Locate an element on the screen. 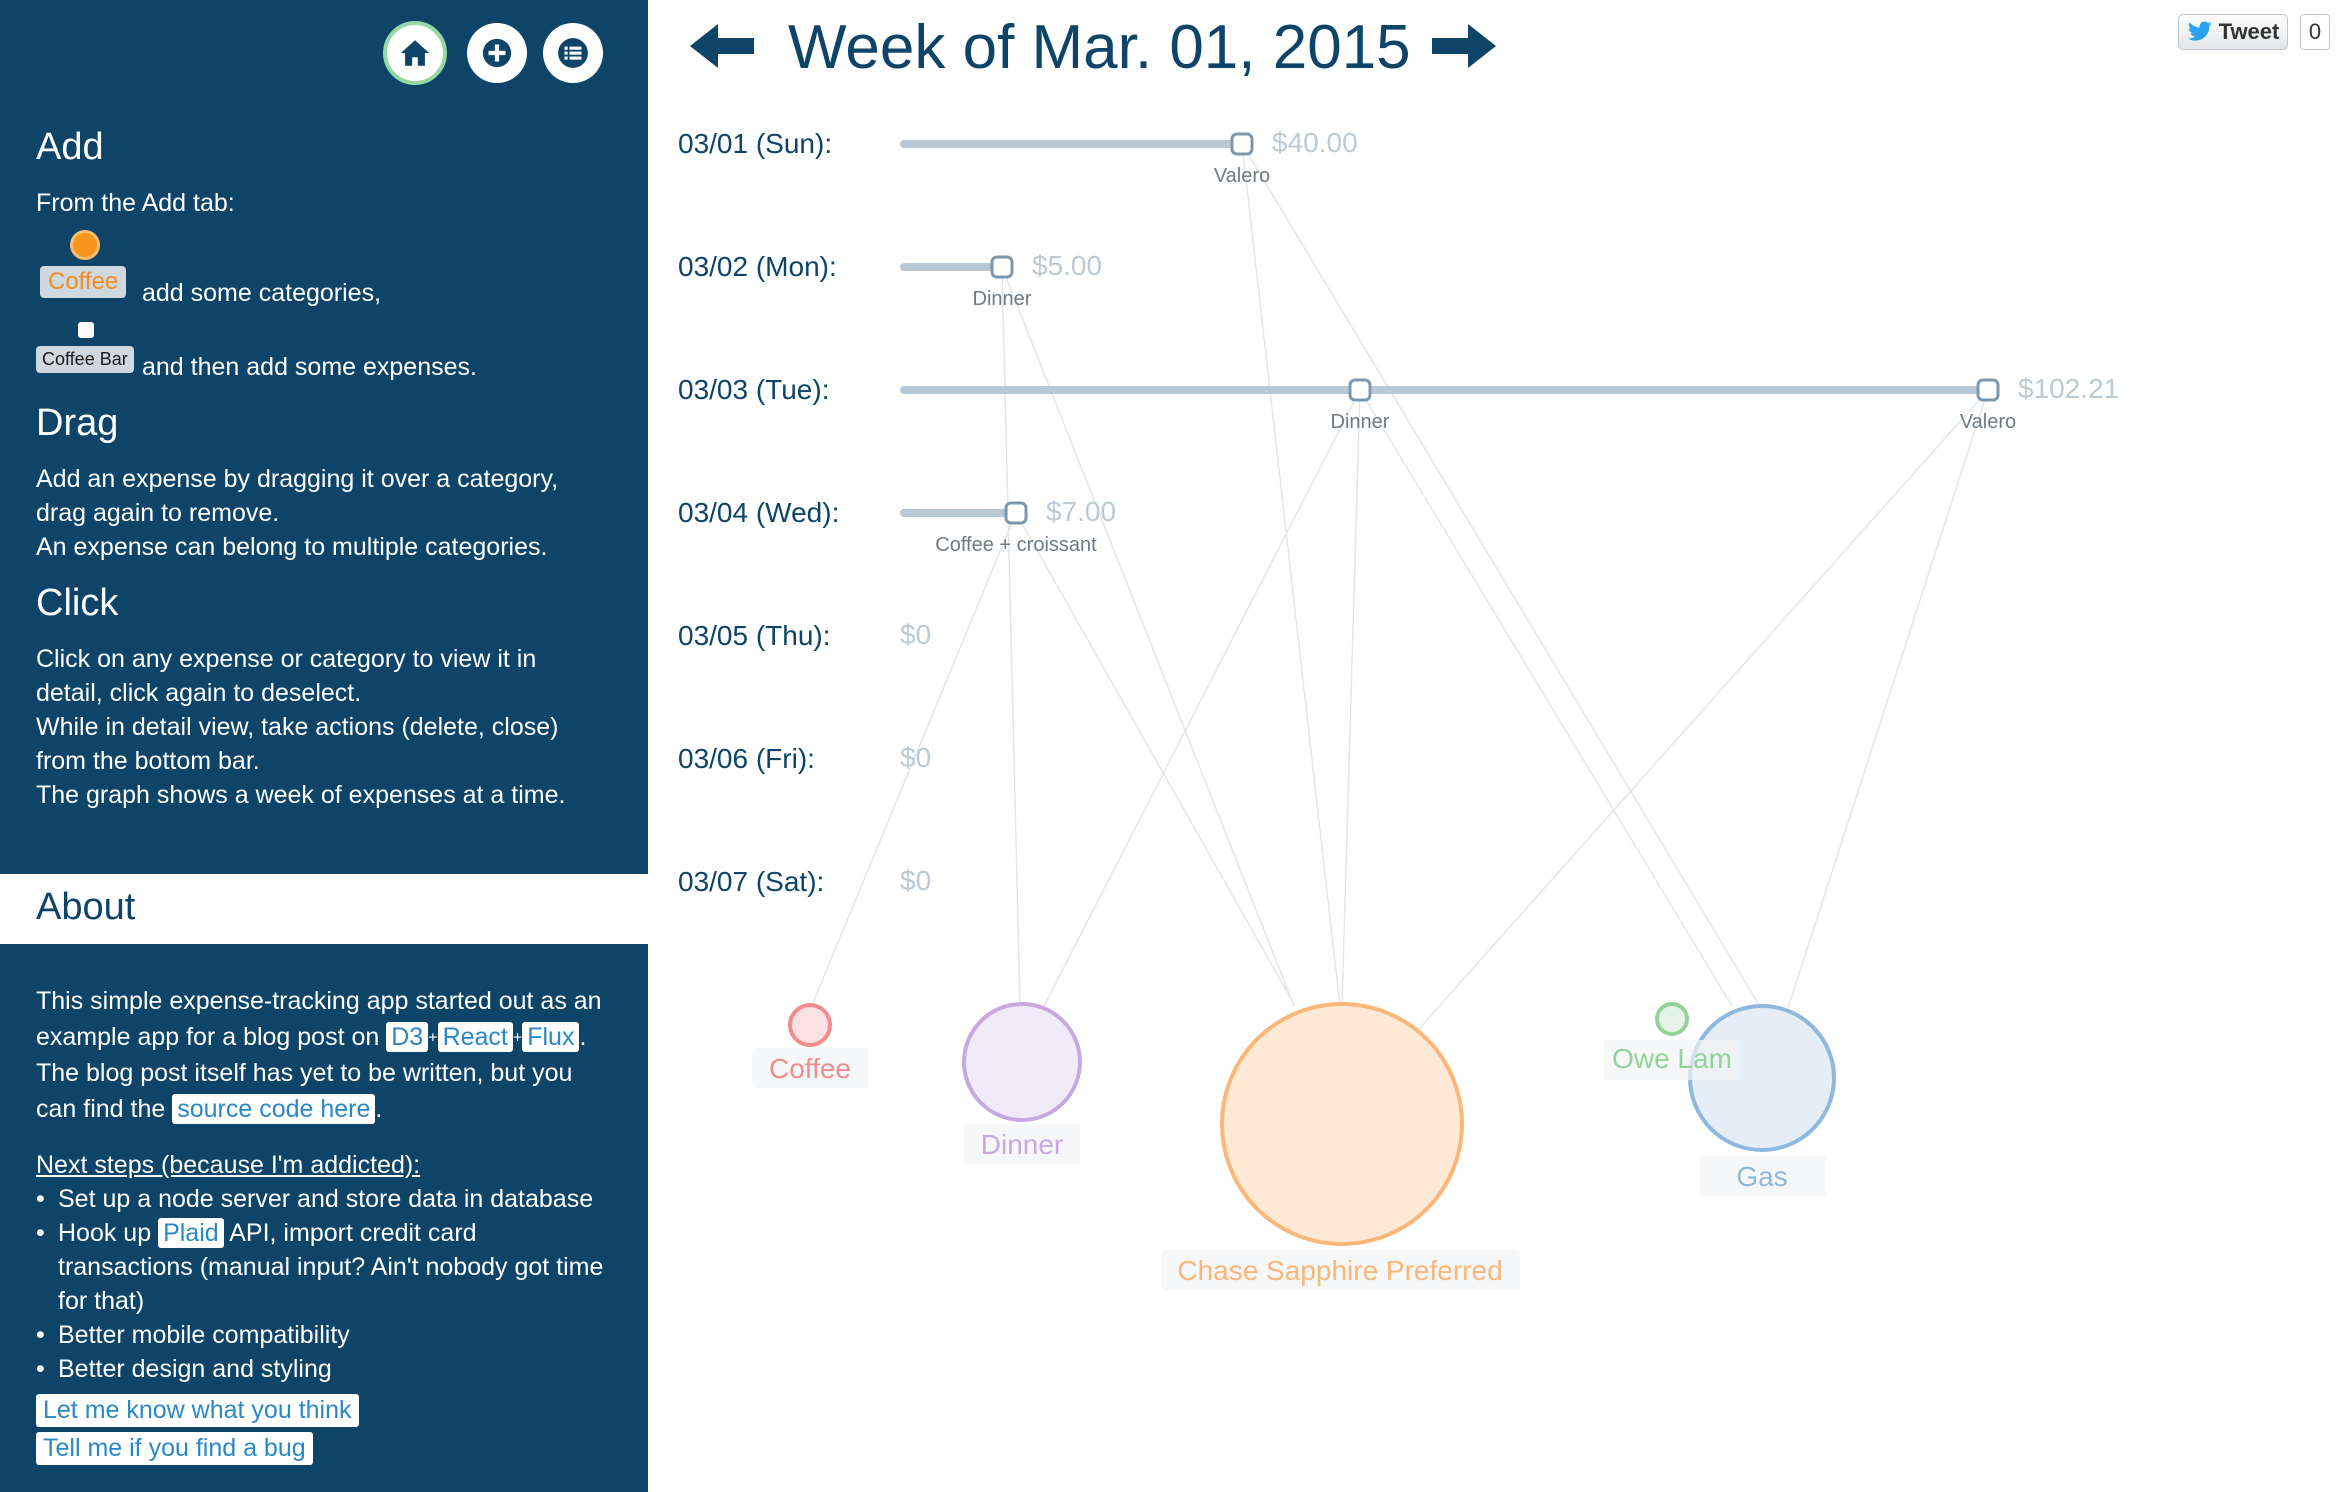  home-icon is located at coordinates (415, 53).